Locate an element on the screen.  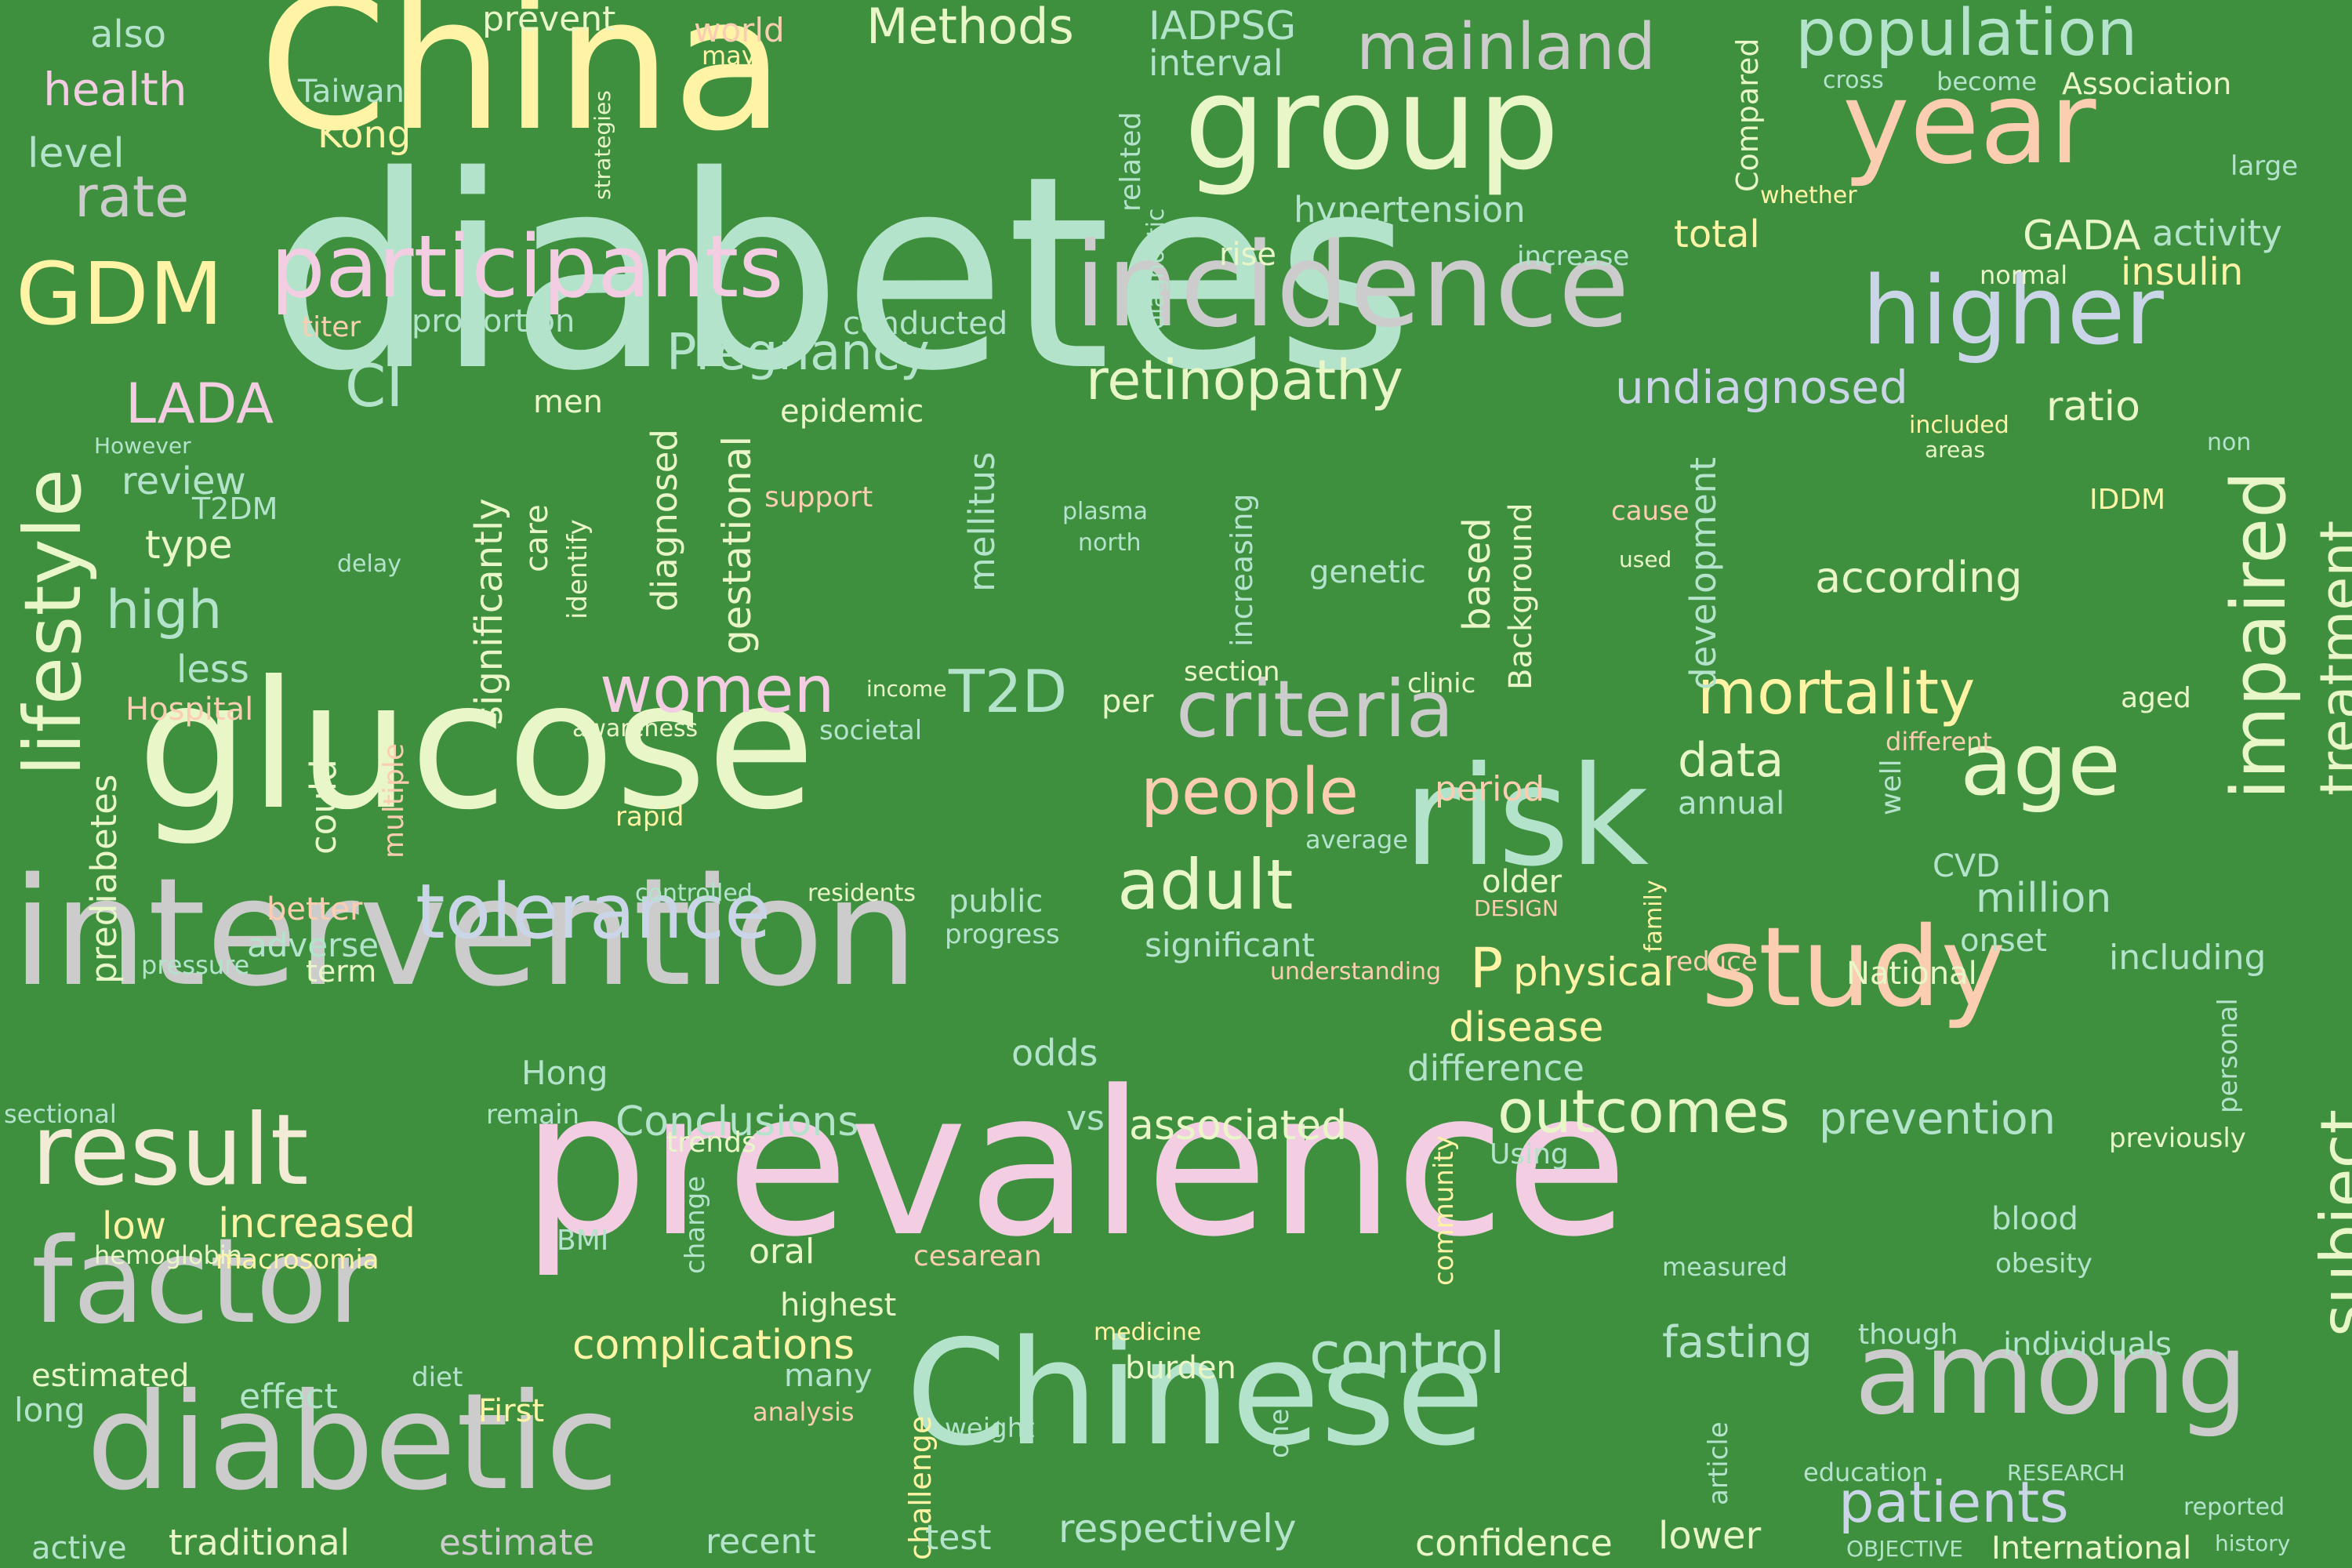
word-better: better is located at coordinates (315, 909).